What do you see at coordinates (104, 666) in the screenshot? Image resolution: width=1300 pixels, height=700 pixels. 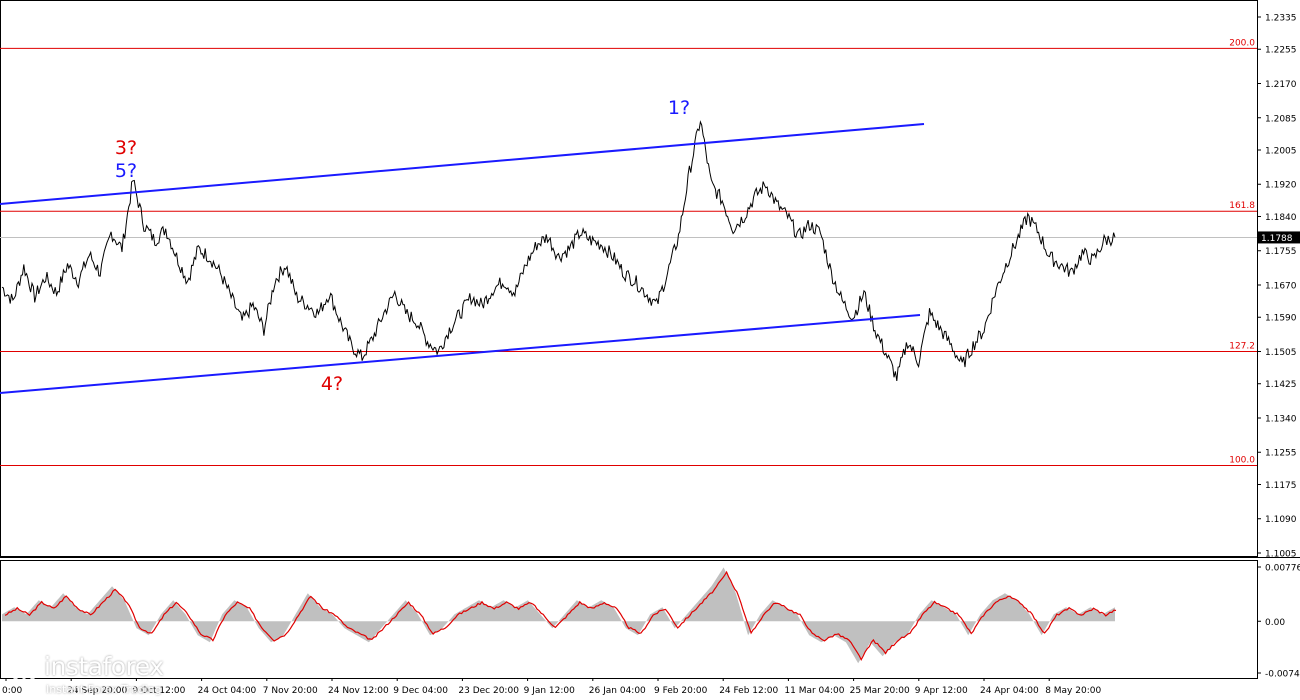 I see `logo-text: instaforex` at bounding box center [104, 666].